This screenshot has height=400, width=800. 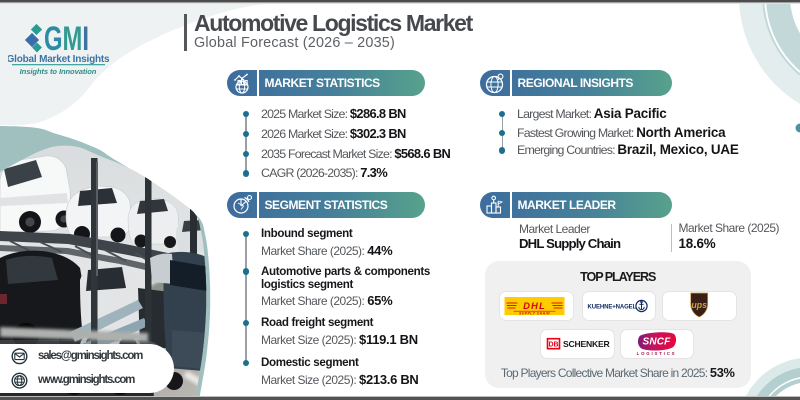 What do you see at coordinates (534, 314) in the screenshot?
I see `svg-text: SUPPLY CHAIN` at bounding box center [534, 314].